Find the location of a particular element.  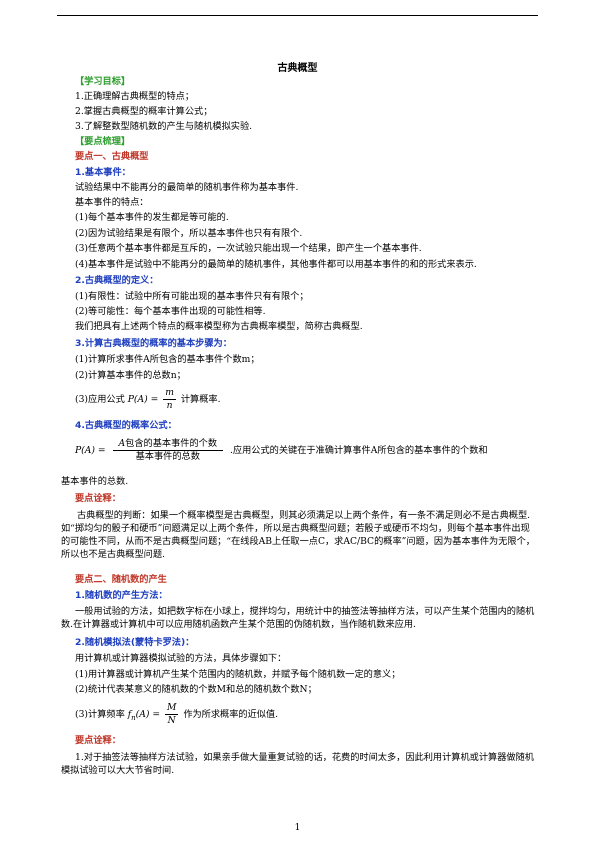

text-line: (1)有限性：试验中所有可能出现的基本事件只有有限个； is located at coordinates (192, 296).